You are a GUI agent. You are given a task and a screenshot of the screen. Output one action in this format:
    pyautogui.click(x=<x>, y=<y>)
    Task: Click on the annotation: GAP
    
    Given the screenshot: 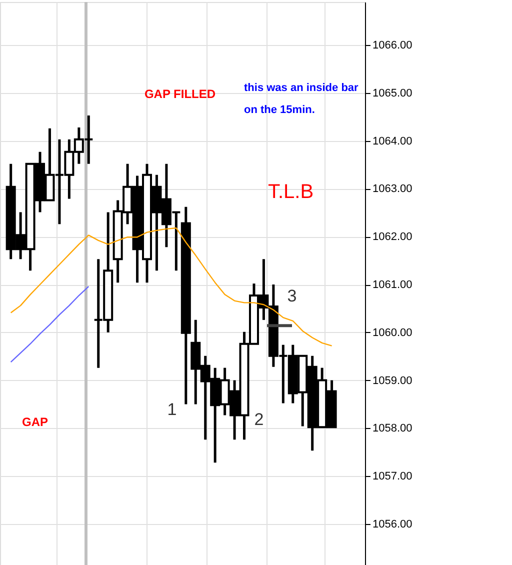 What is the action you would take?
    pyautogui.click(x=35, y=422)
    